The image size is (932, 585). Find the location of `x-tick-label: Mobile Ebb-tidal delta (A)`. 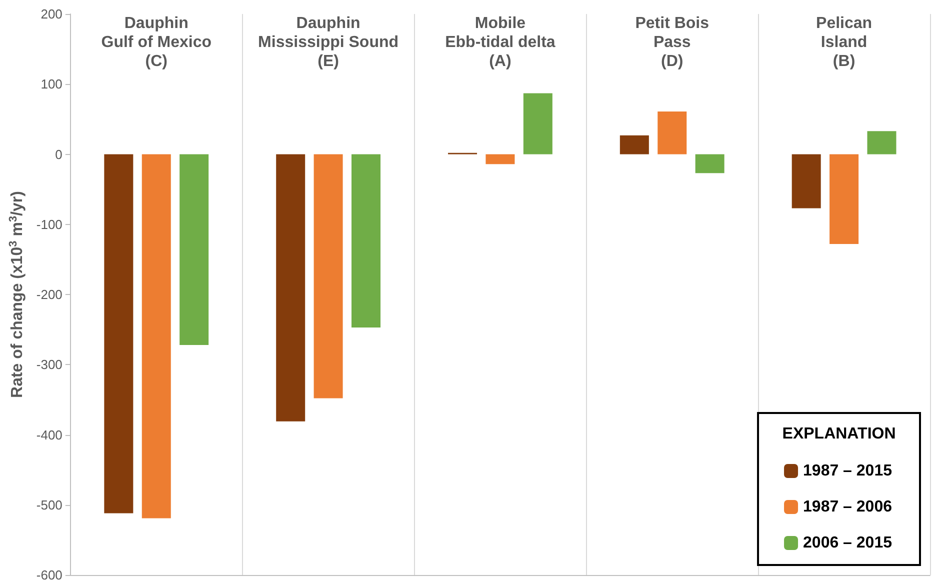

x-tick-label: Mobile Ebb-tidal delta (A) is located at coordinates (500, 42).